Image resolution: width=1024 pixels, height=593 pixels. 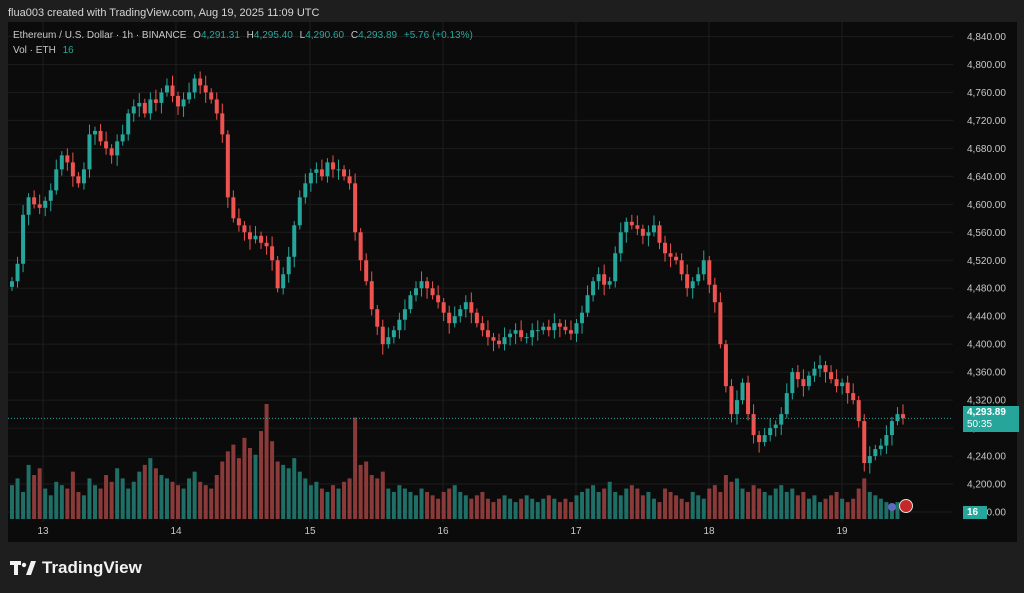 I want to click on x-axis-ticks: 13 14 15 16 17 18 19, so click(x=442, y=531).